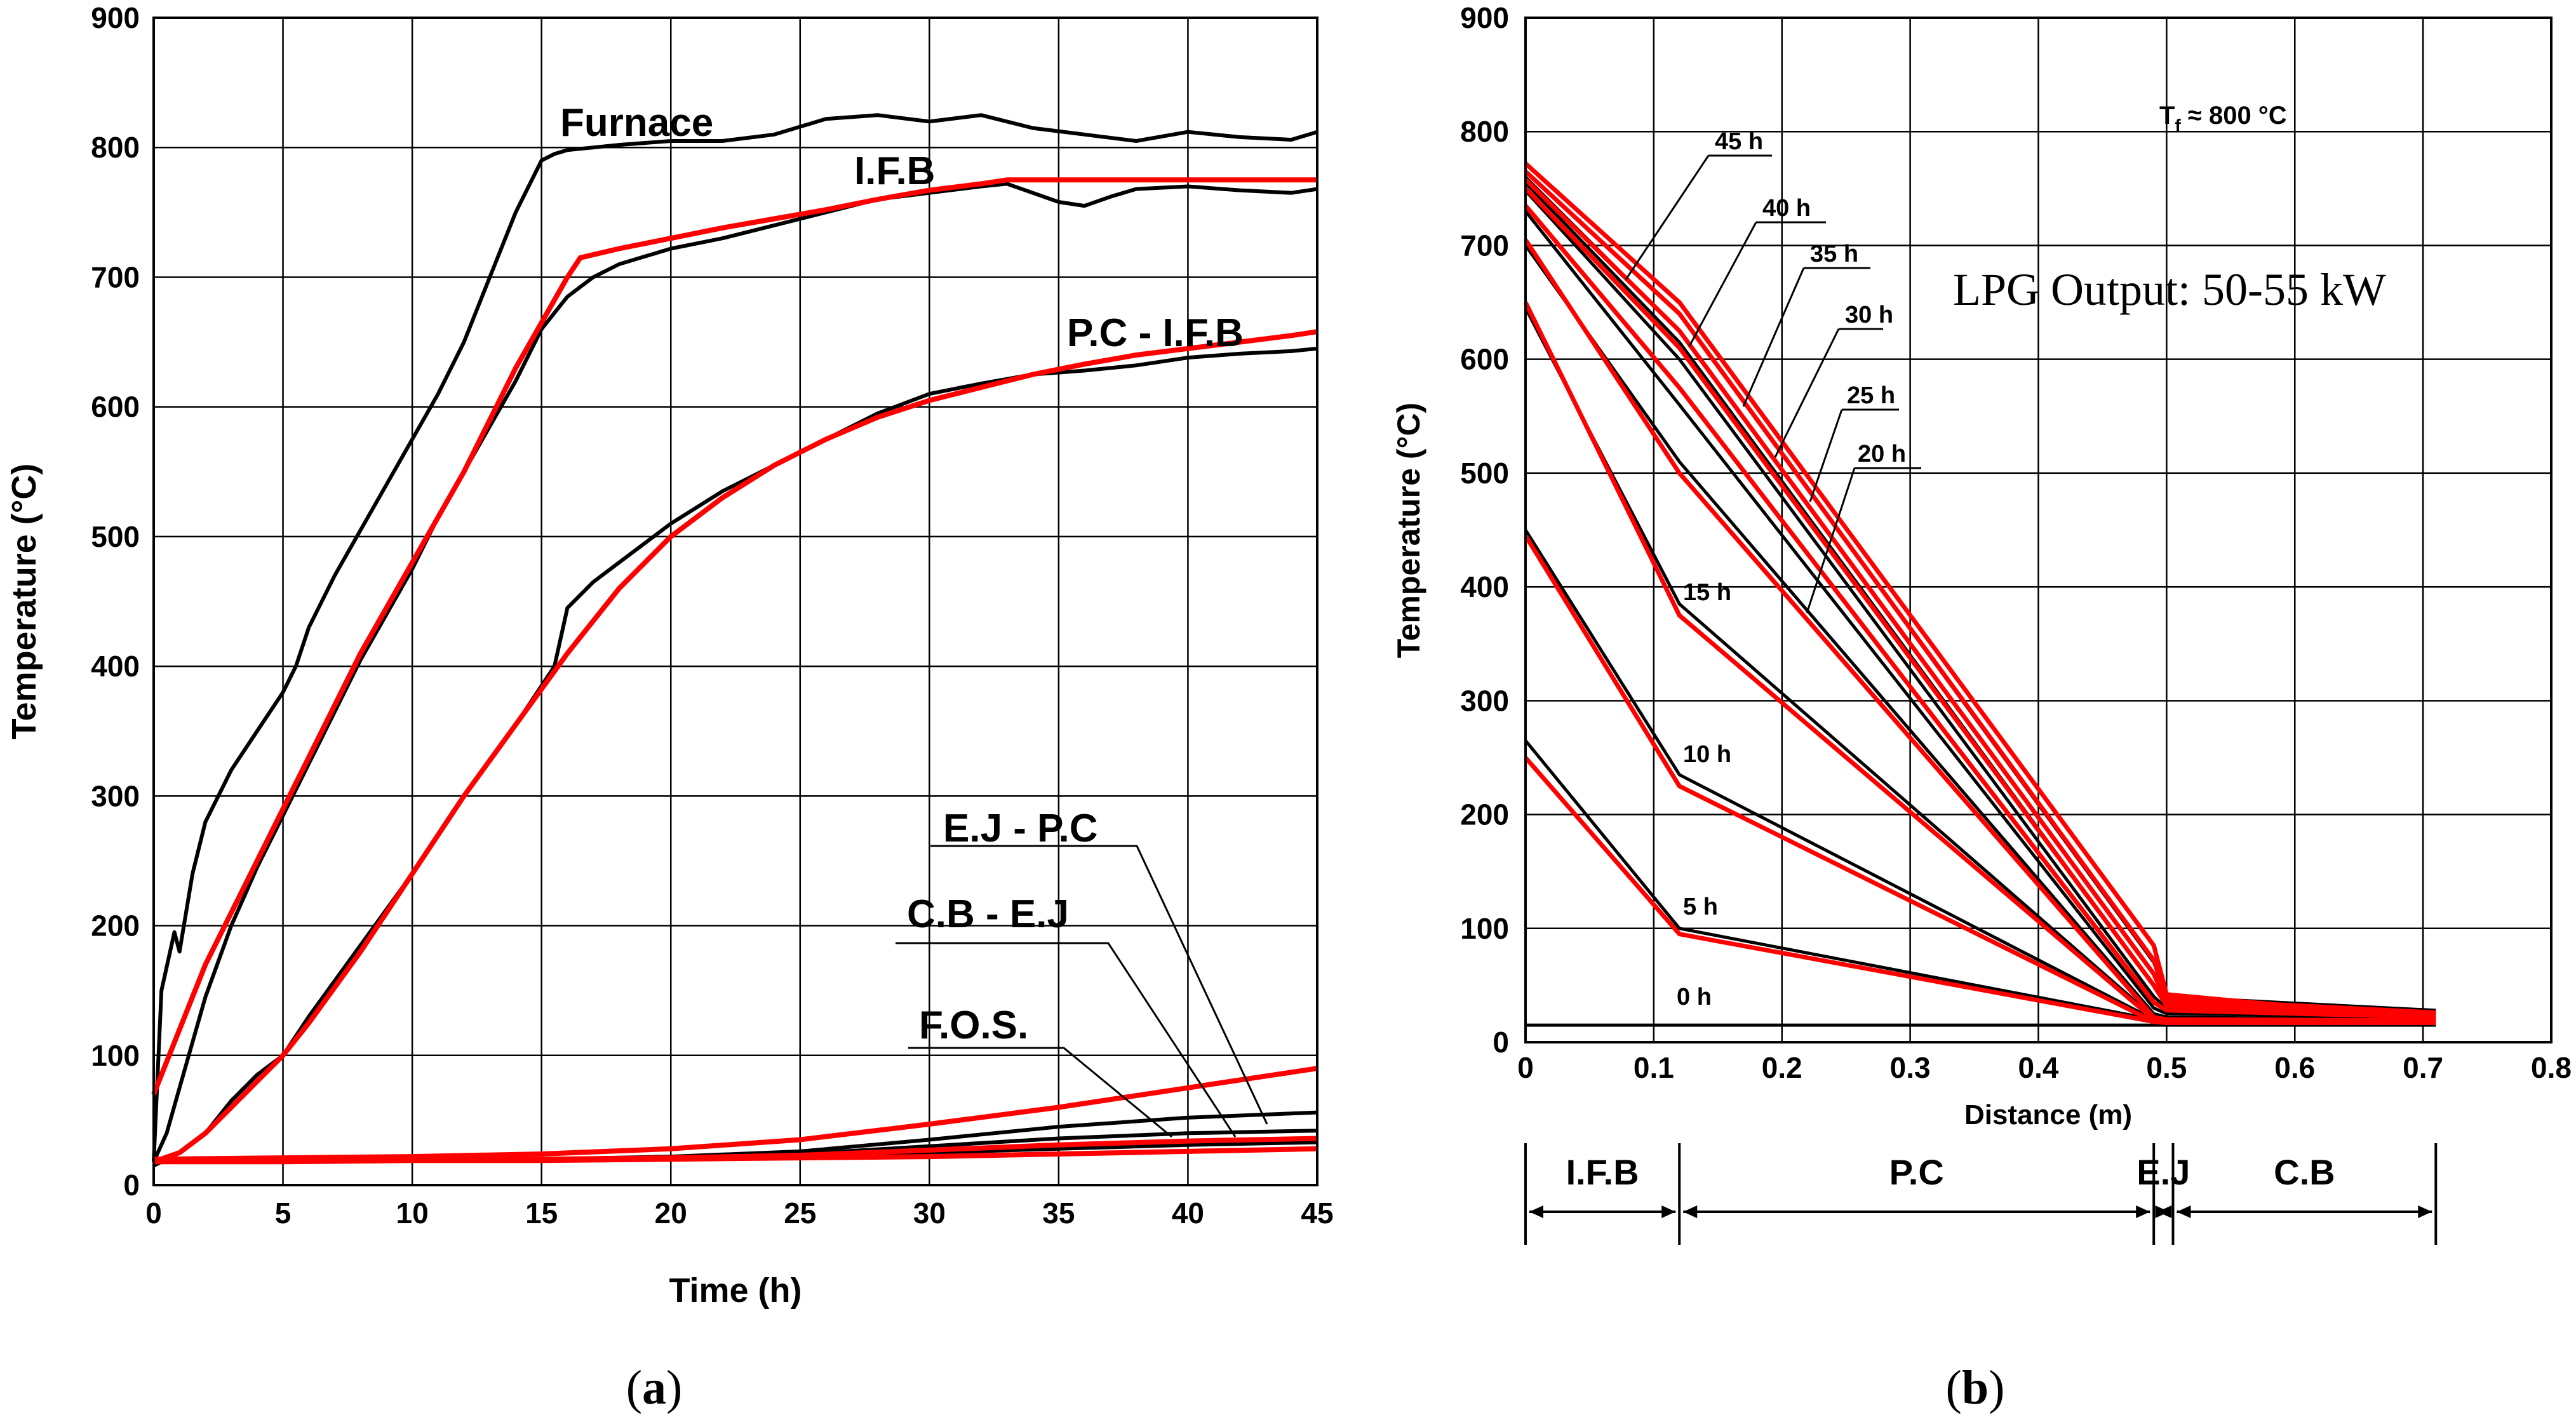  Describe the element at coordinates (1773, 569) in the screenshot. I see `b-hour-labels: 45 h 40 h 35 h 30 h 25 h 20 h 15 h 10 h 5 h 0 h` at that location.